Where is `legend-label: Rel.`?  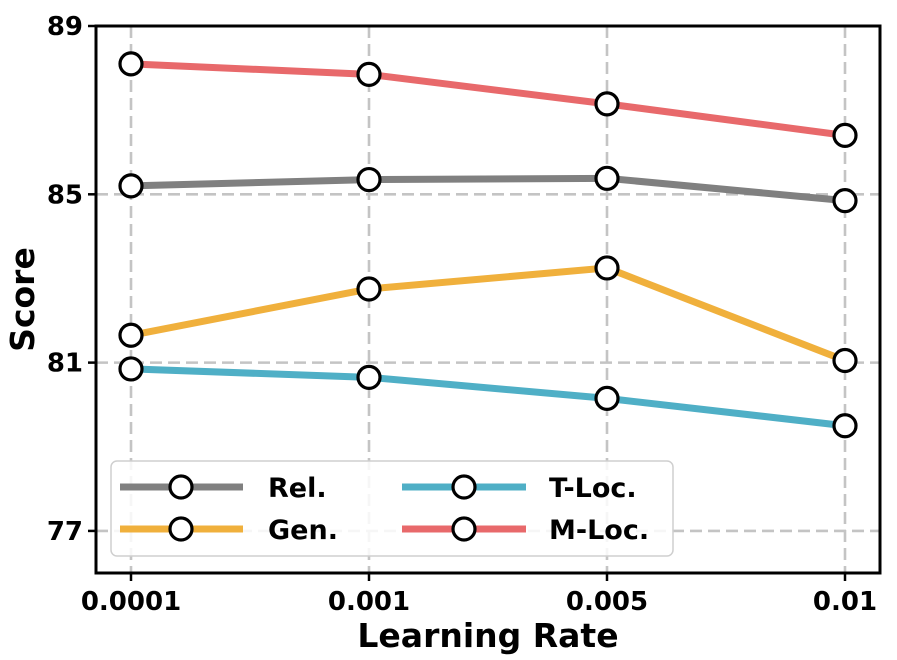
legend-label: Rel. is located at coordinates (297, 488).